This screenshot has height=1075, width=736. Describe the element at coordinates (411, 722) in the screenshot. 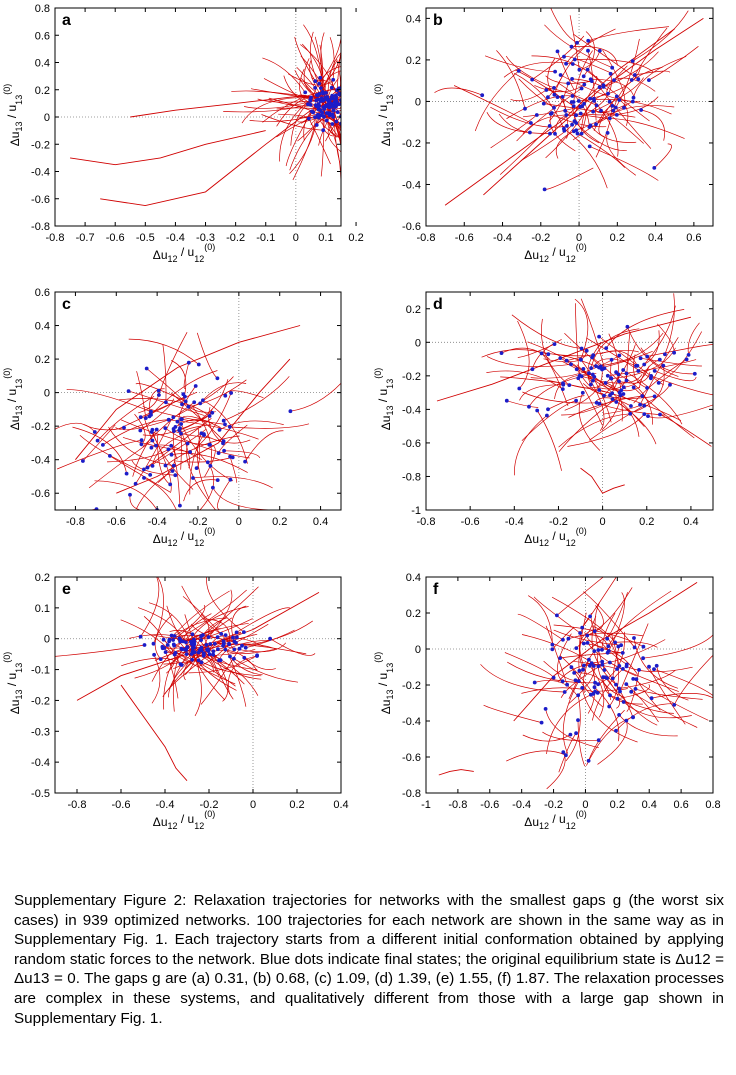

I see `y-tick-label: -0.4` at that location.